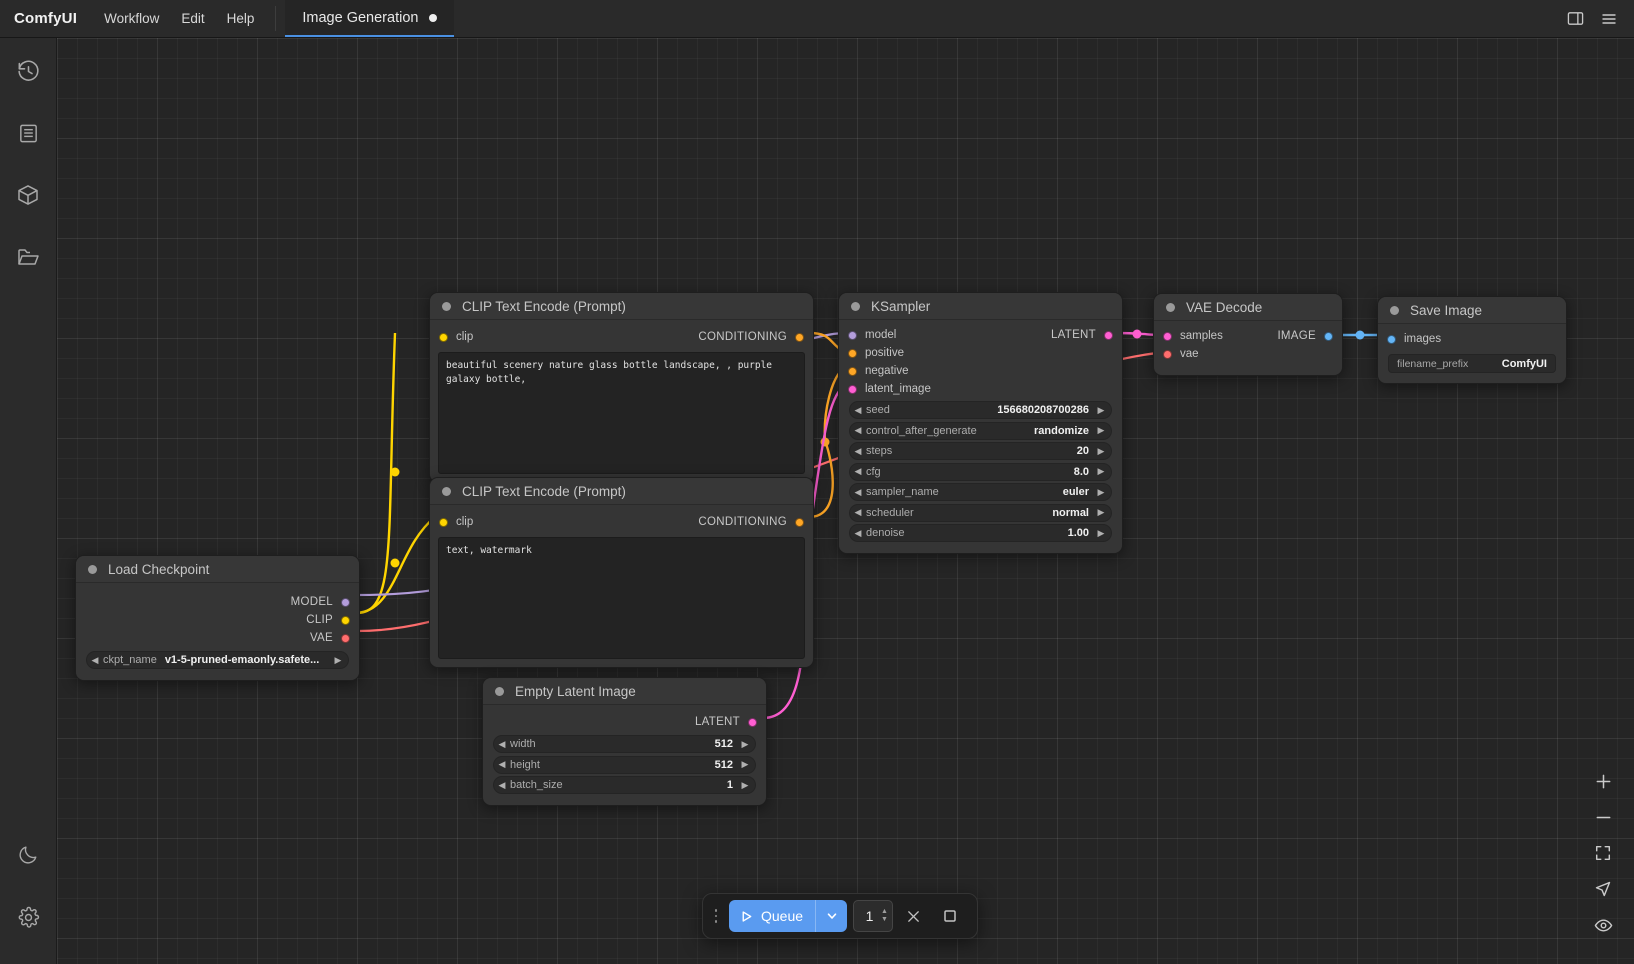  I want to click on zoom-out-icon, so click(1603, 817).